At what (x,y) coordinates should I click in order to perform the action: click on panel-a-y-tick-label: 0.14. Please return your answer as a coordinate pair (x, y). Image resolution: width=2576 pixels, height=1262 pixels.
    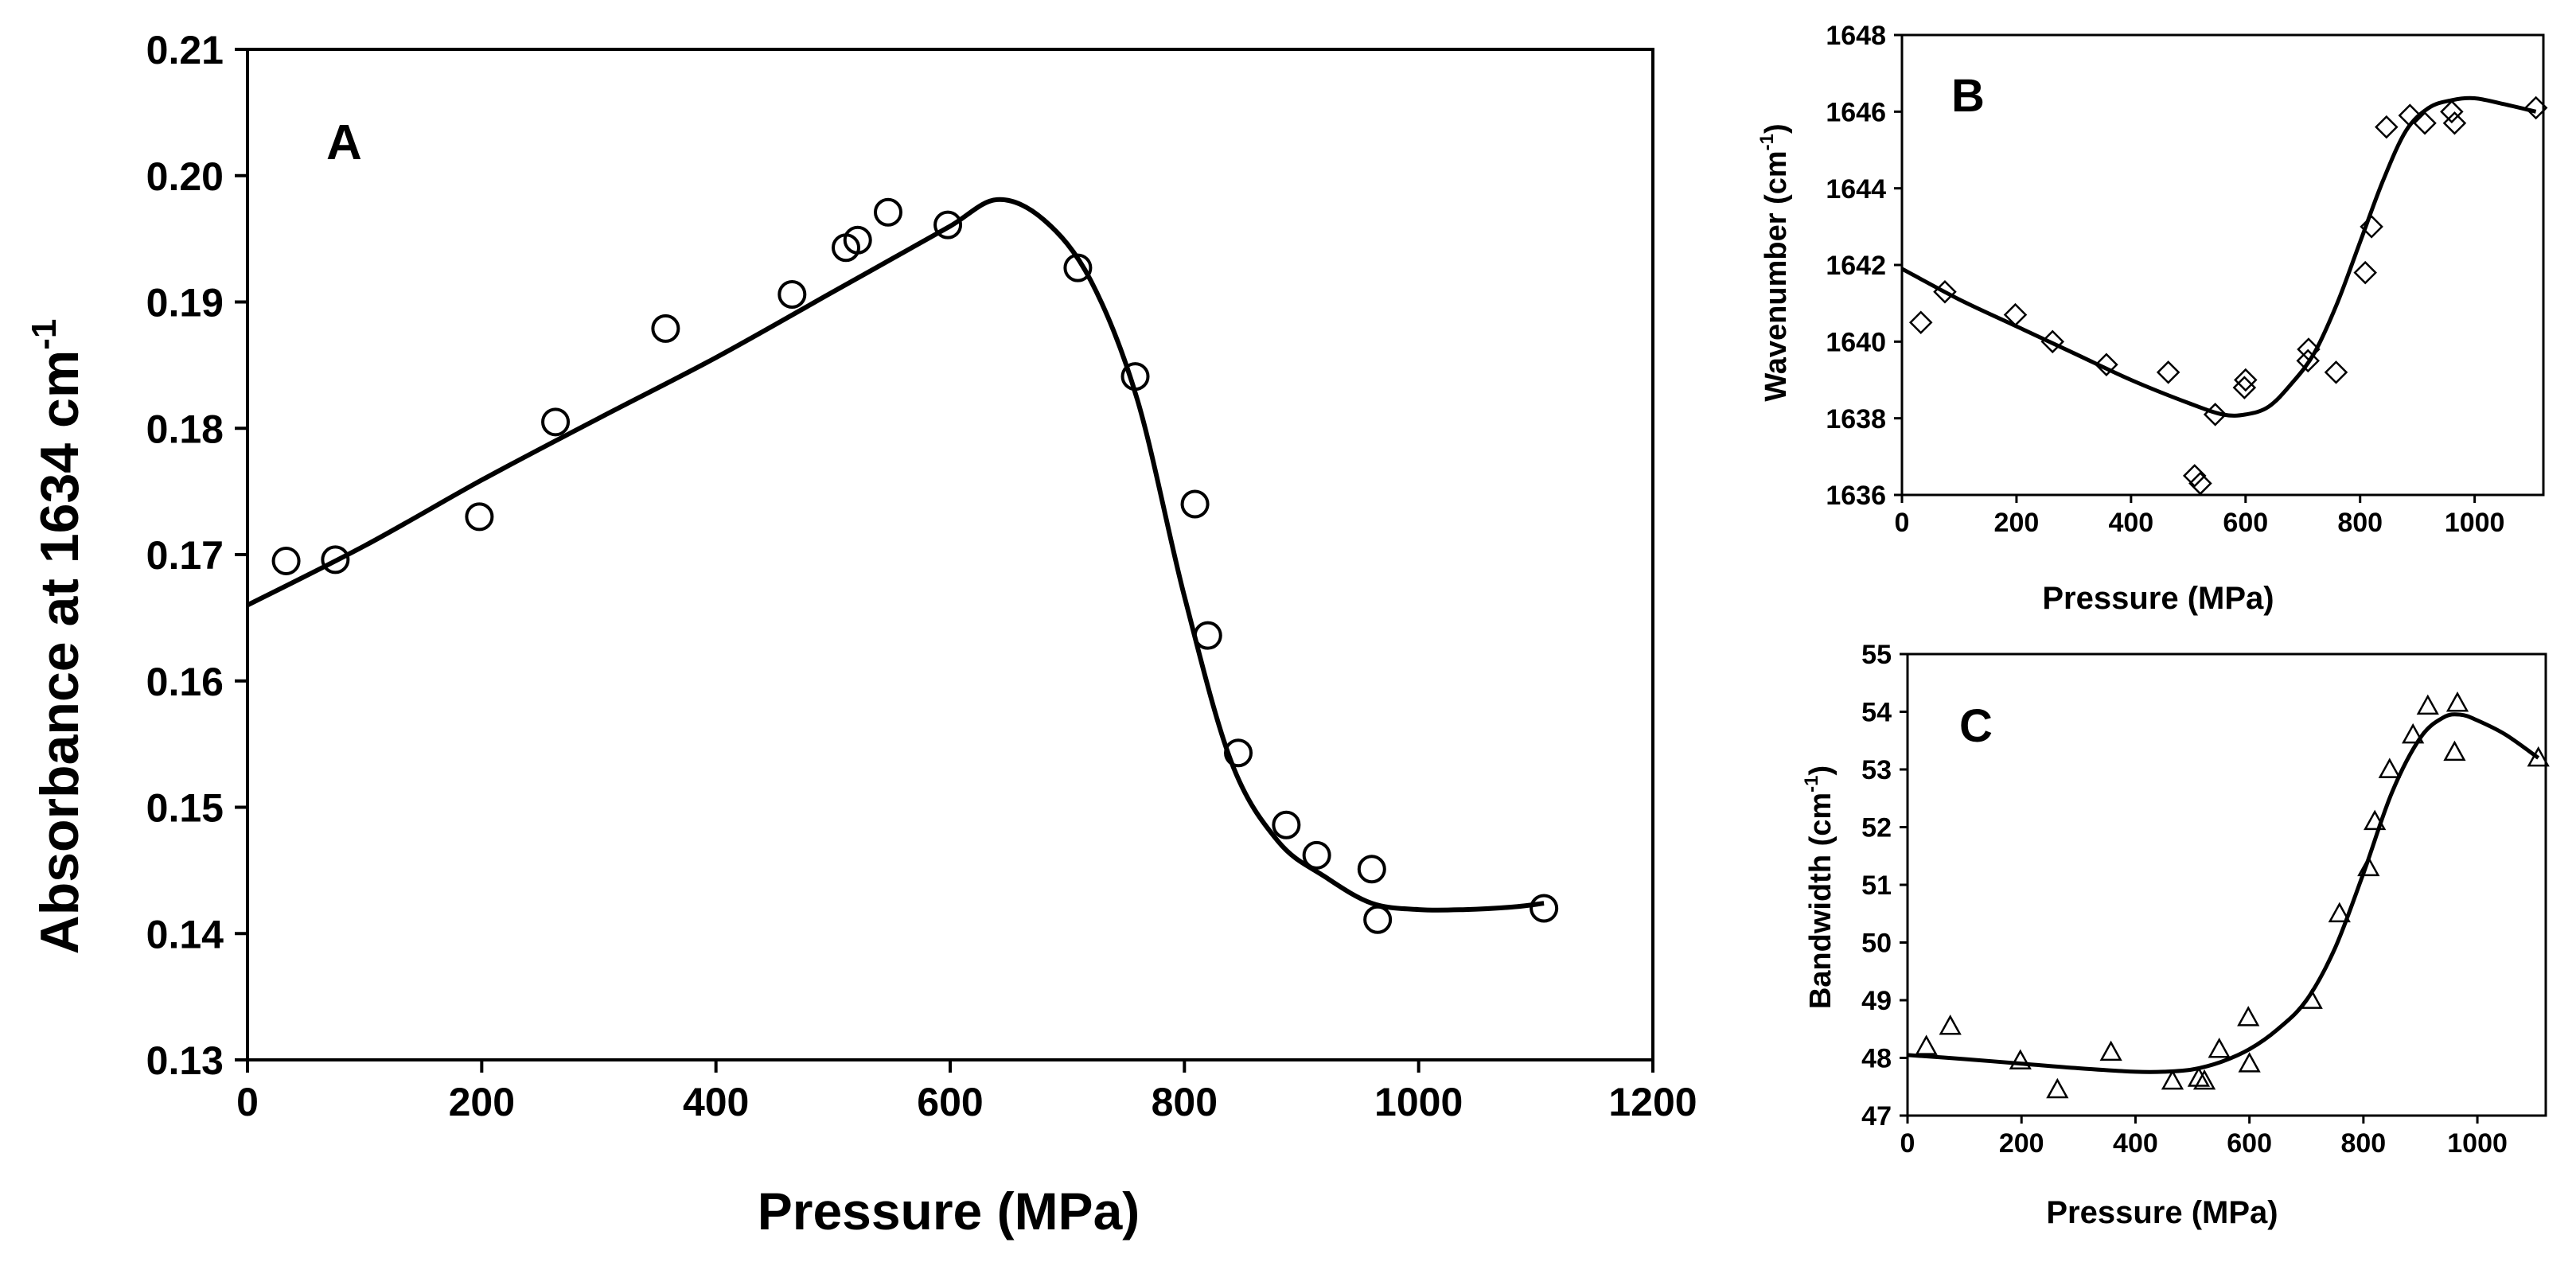
    Looking at the image, I should click on (185, 934).